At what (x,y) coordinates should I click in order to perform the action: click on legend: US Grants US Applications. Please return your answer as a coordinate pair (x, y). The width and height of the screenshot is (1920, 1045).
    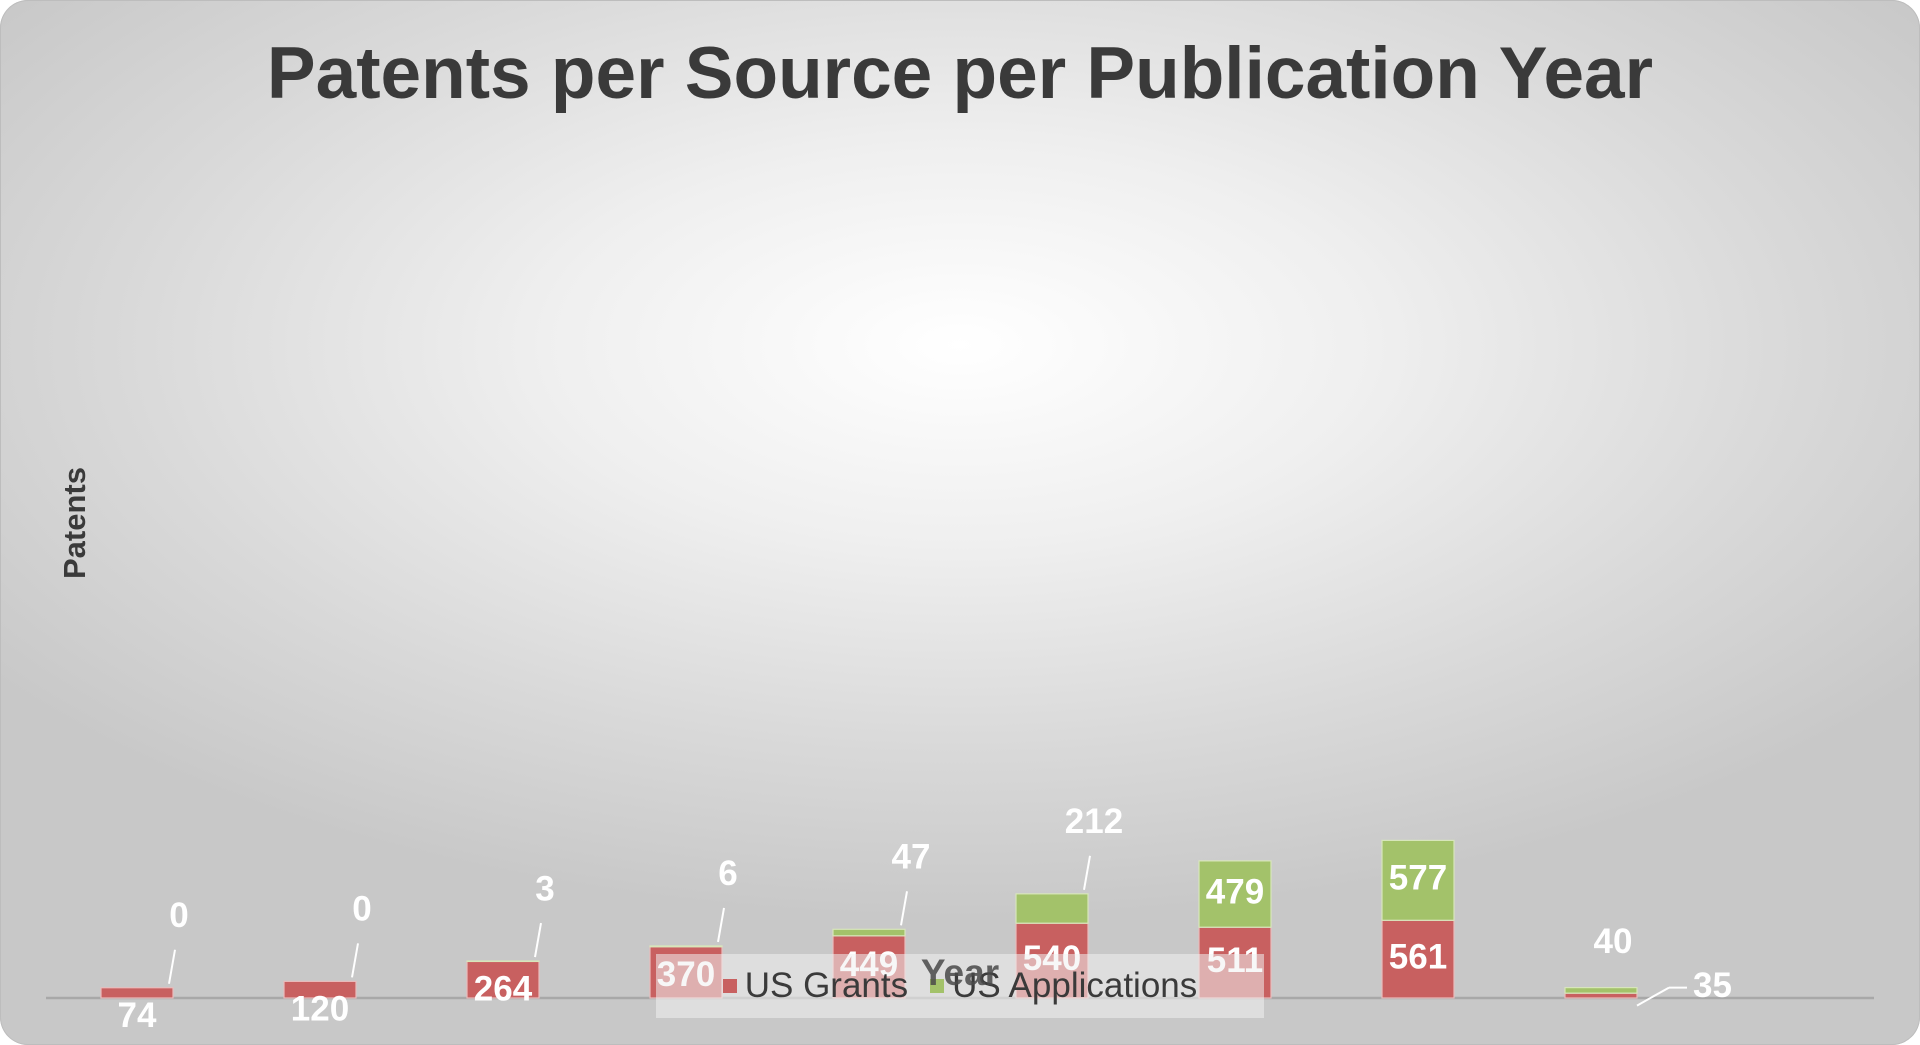
    Looking at the image, I should click on (960, 986).